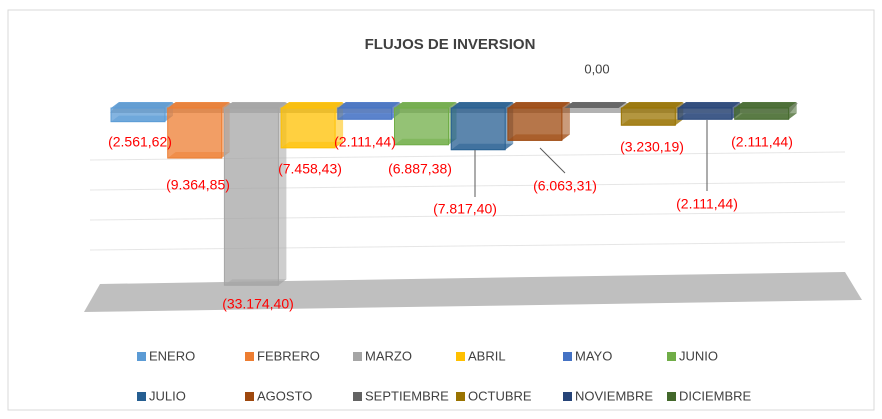  What do you see at coordinates (596, 68) in the screenshot?
I see `data-label: 0,00` at bounding box center [596, 68].